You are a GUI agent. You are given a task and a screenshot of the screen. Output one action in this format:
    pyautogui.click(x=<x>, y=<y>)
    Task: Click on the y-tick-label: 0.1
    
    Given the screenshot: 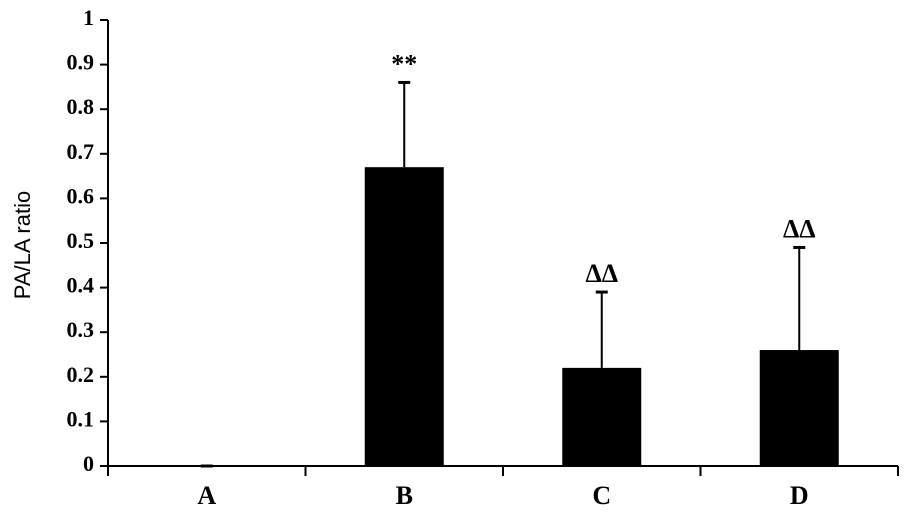 What is the action you would take?
    pyautogui.click(x=81, y=418)
    